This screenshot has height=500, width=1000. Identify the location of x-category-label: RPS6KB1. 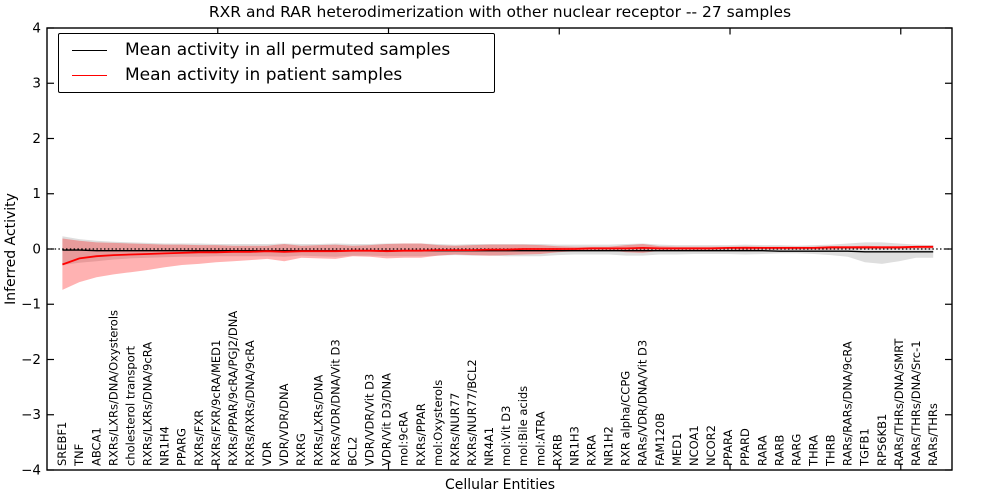
(882, 440).